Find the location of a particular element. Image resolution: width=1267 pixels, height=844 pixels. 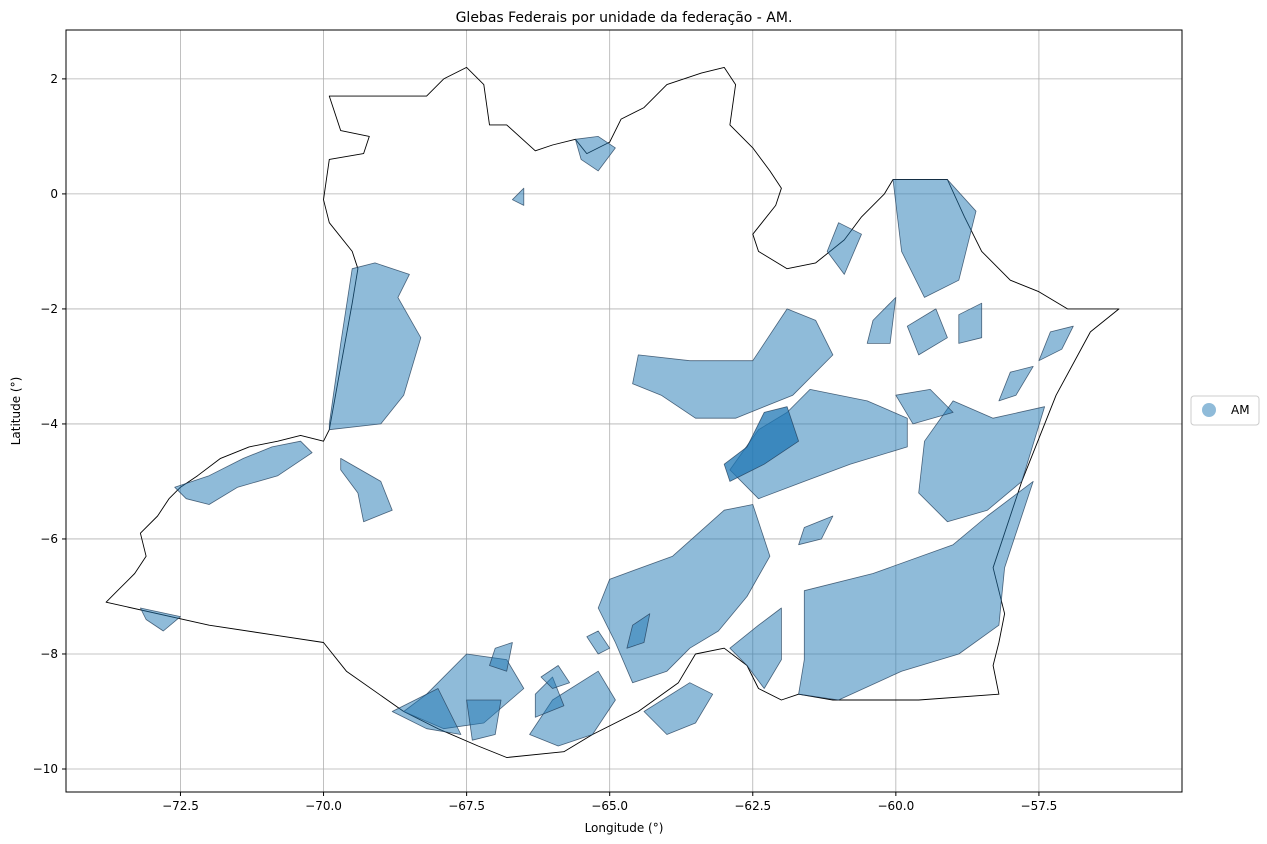

gleba-polygon-overlap is located at coordinates (761, 444).